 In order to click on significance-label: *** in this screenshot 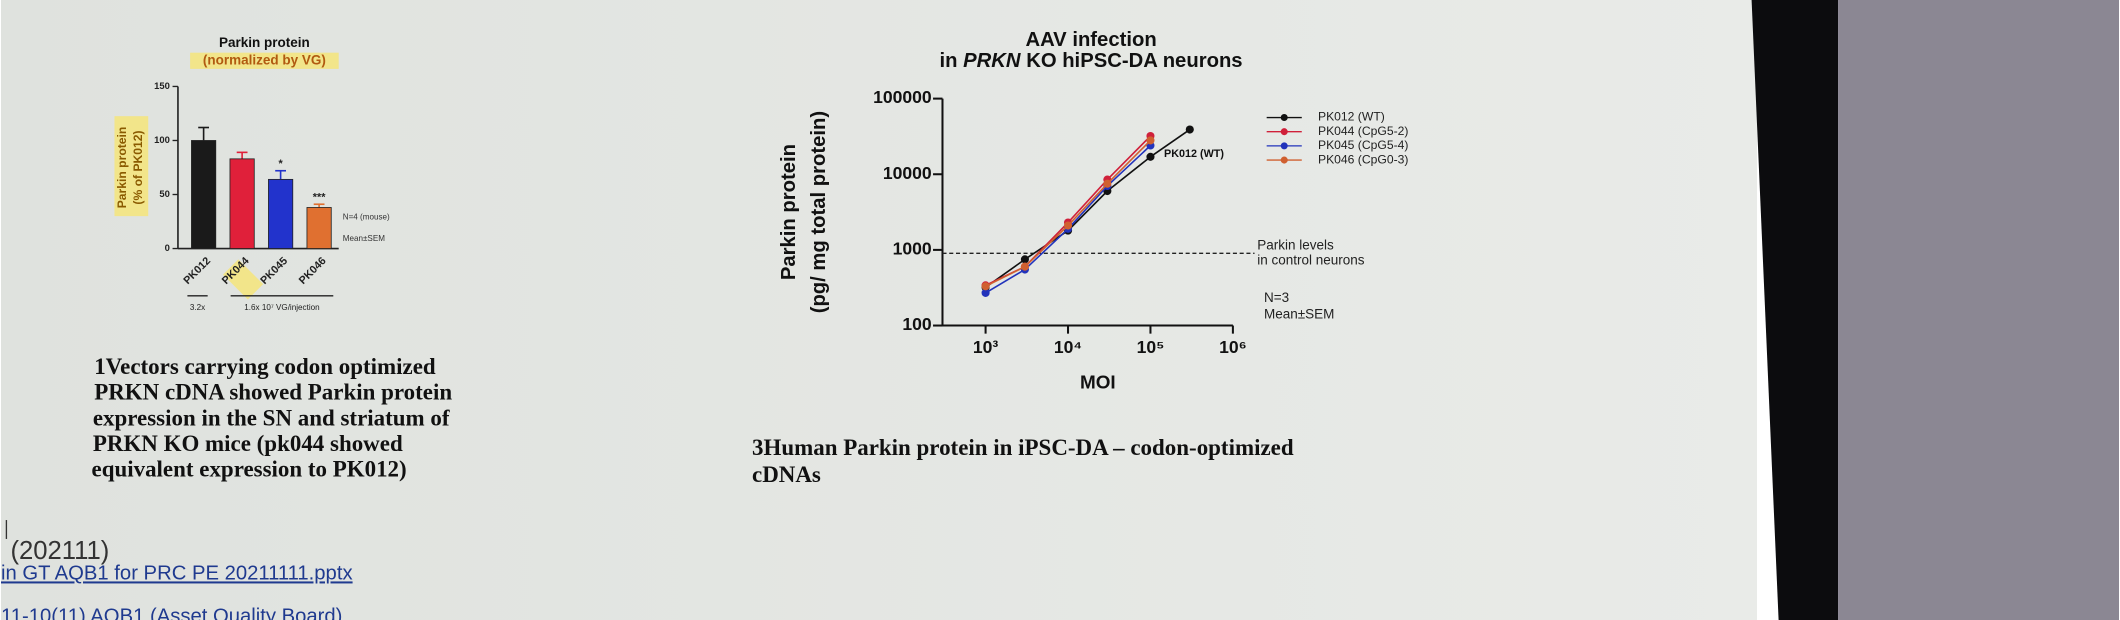, I will do `click(319, 197)`.